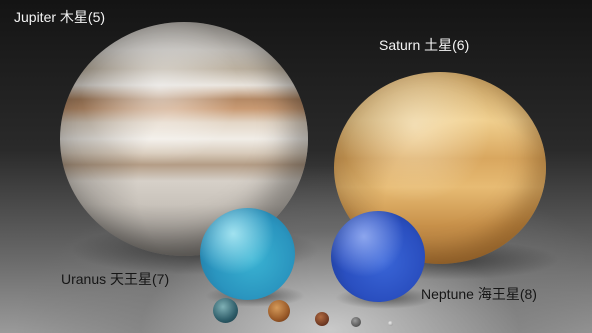 The image size is (592, 333). I want to click on venus-planet, so click(279, 311).